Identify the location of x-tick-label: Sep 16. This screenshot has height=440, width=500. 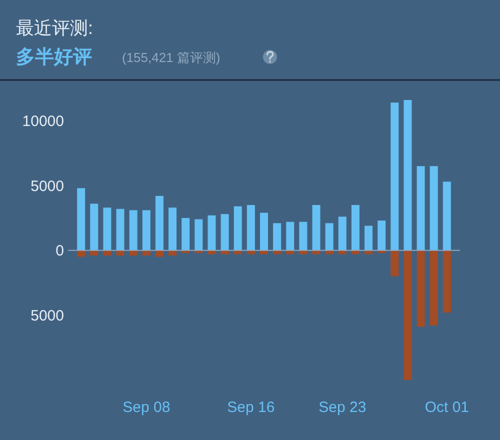
(251, 407).